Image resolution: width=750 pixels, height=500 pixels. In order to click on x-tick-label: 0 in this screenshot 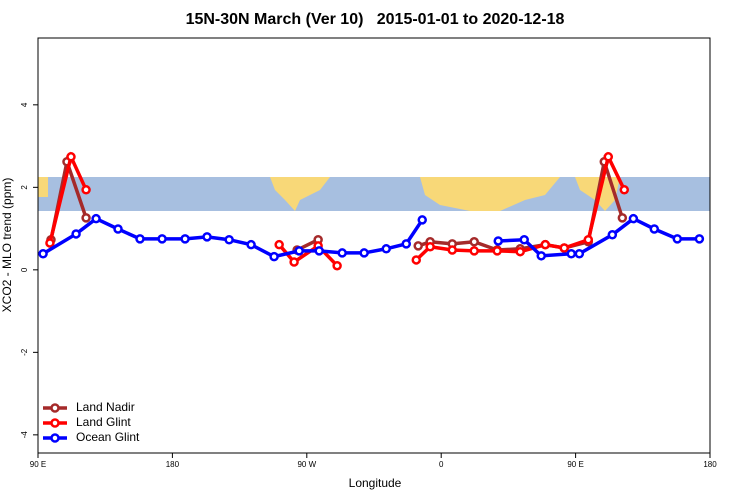, I will do `click(441, 464)`.